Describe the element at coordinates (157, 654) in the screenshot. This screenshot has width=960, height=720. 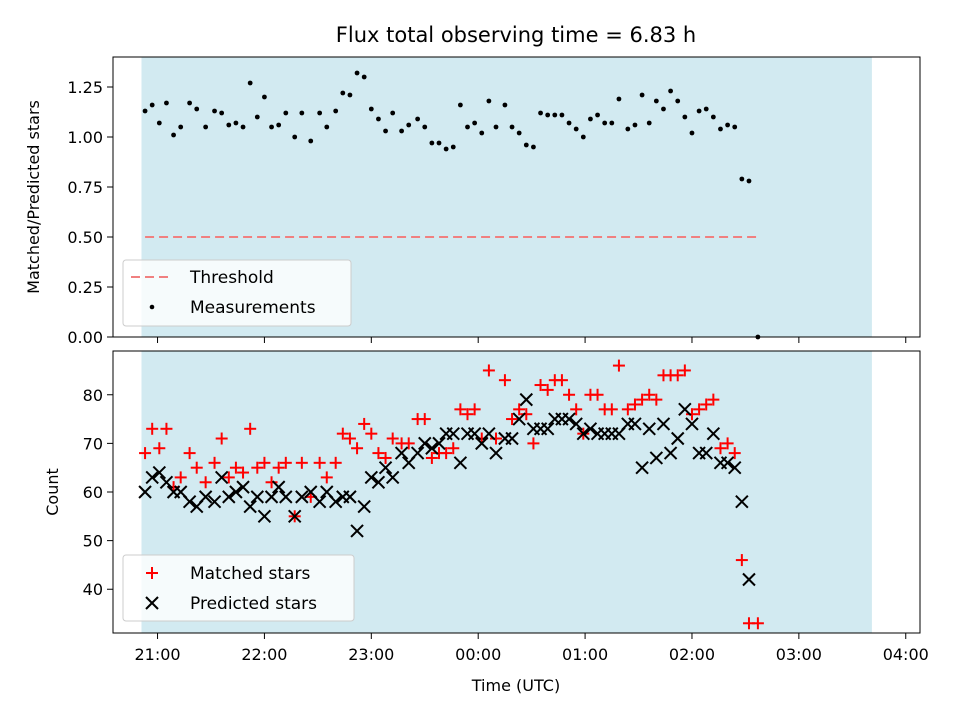
I see `x-tick-label: 21:00` at that location.